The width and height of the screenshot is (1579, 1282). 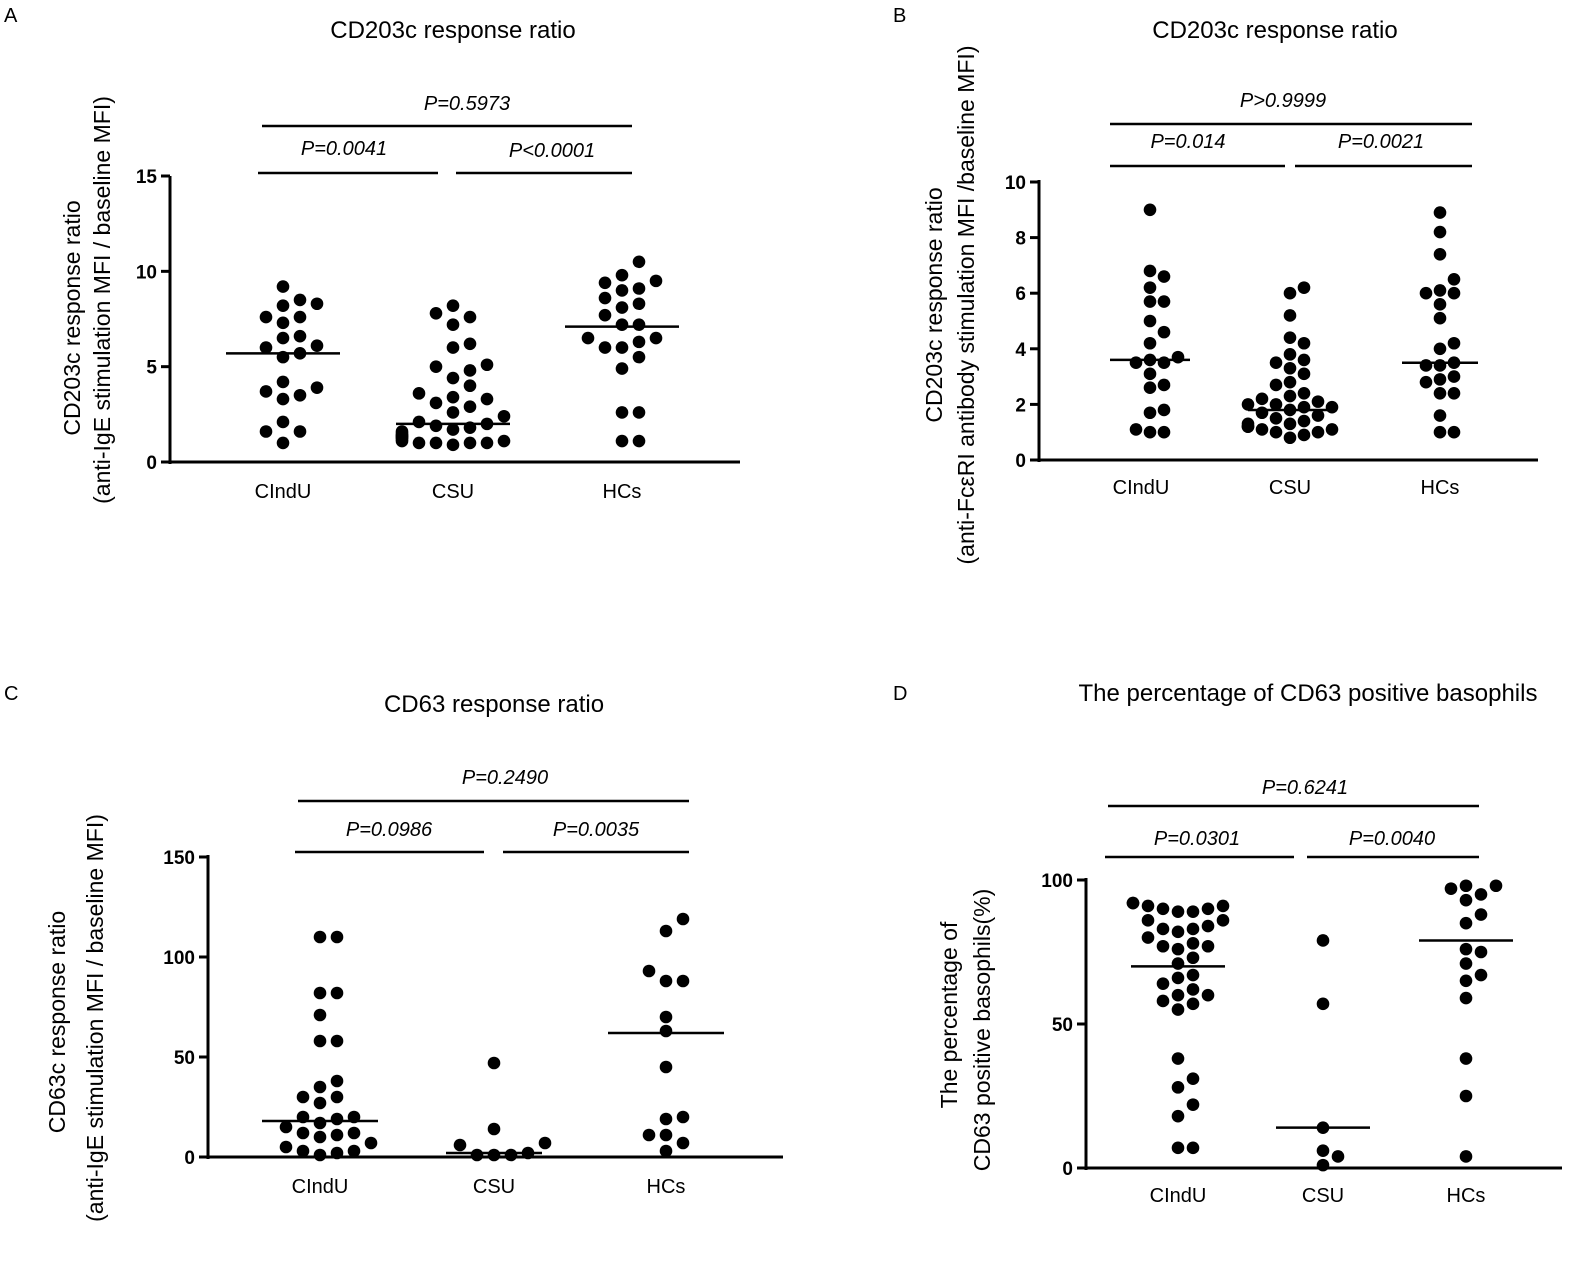 What do you see at coordinates (934, 304) in the screenshot?
I see `panel-b-ylabel-line1: CD203c response ratio` at bounding box center [934, 304].